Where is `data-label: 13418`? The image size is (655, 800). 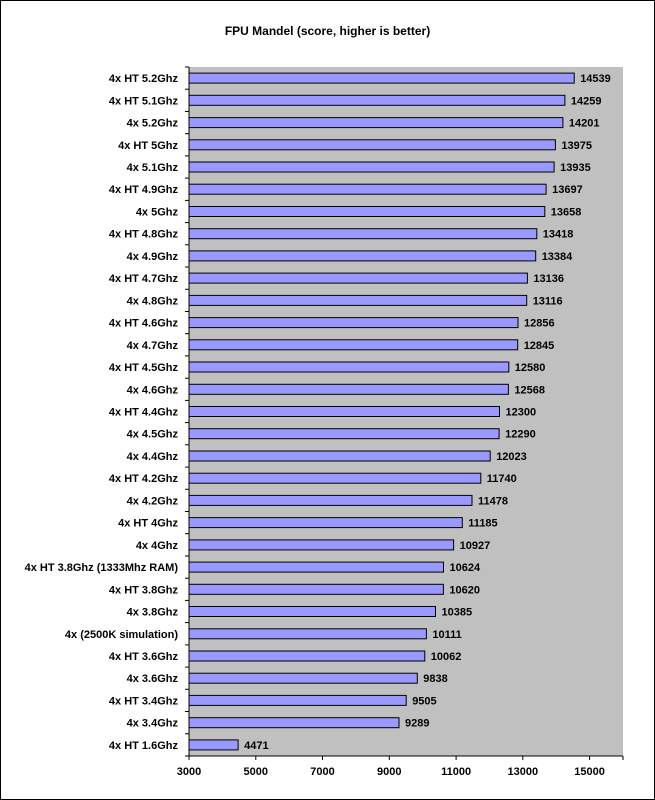 data-label: 13418 is located at coordinates (558, 235).